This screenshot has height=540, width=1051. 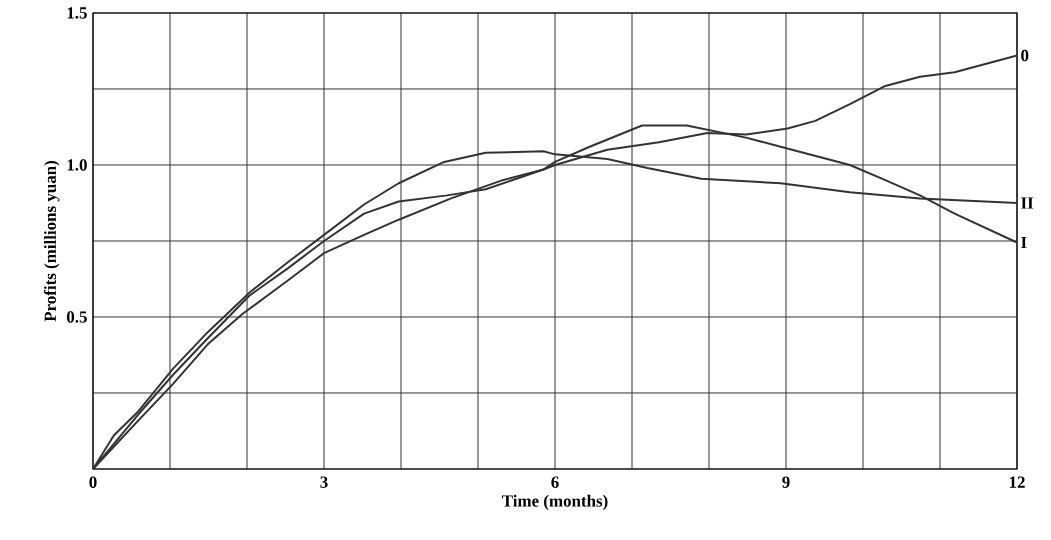 What do you see at coordinates (76, 317) in the screenshot?
I see `y-tick-label: 0.5` at bounding box center [76, 317].